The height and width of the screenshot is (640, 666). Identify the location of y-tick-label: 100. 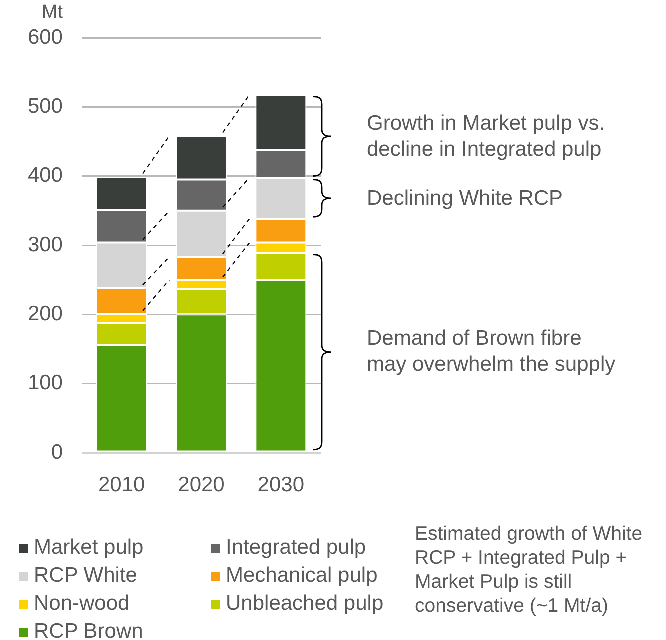
(45, 383).